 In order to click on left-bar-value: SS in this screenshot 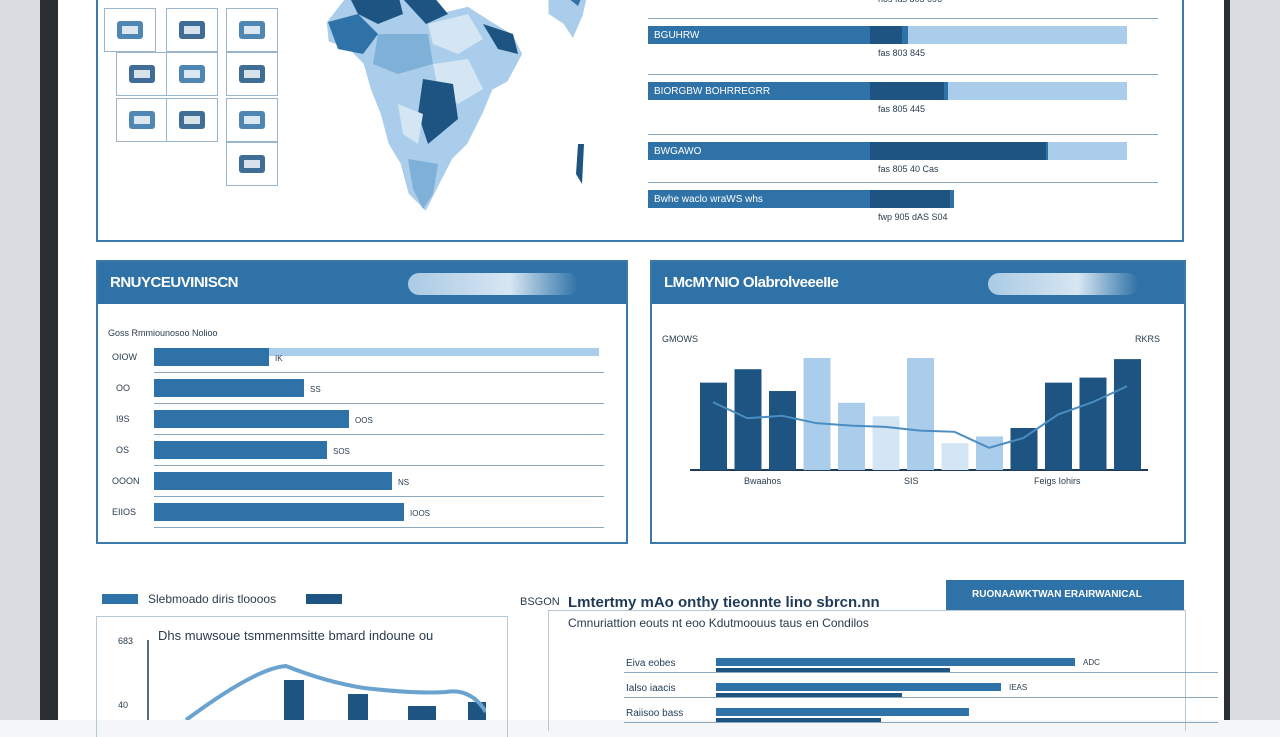, I will do `click(315, 389)`.